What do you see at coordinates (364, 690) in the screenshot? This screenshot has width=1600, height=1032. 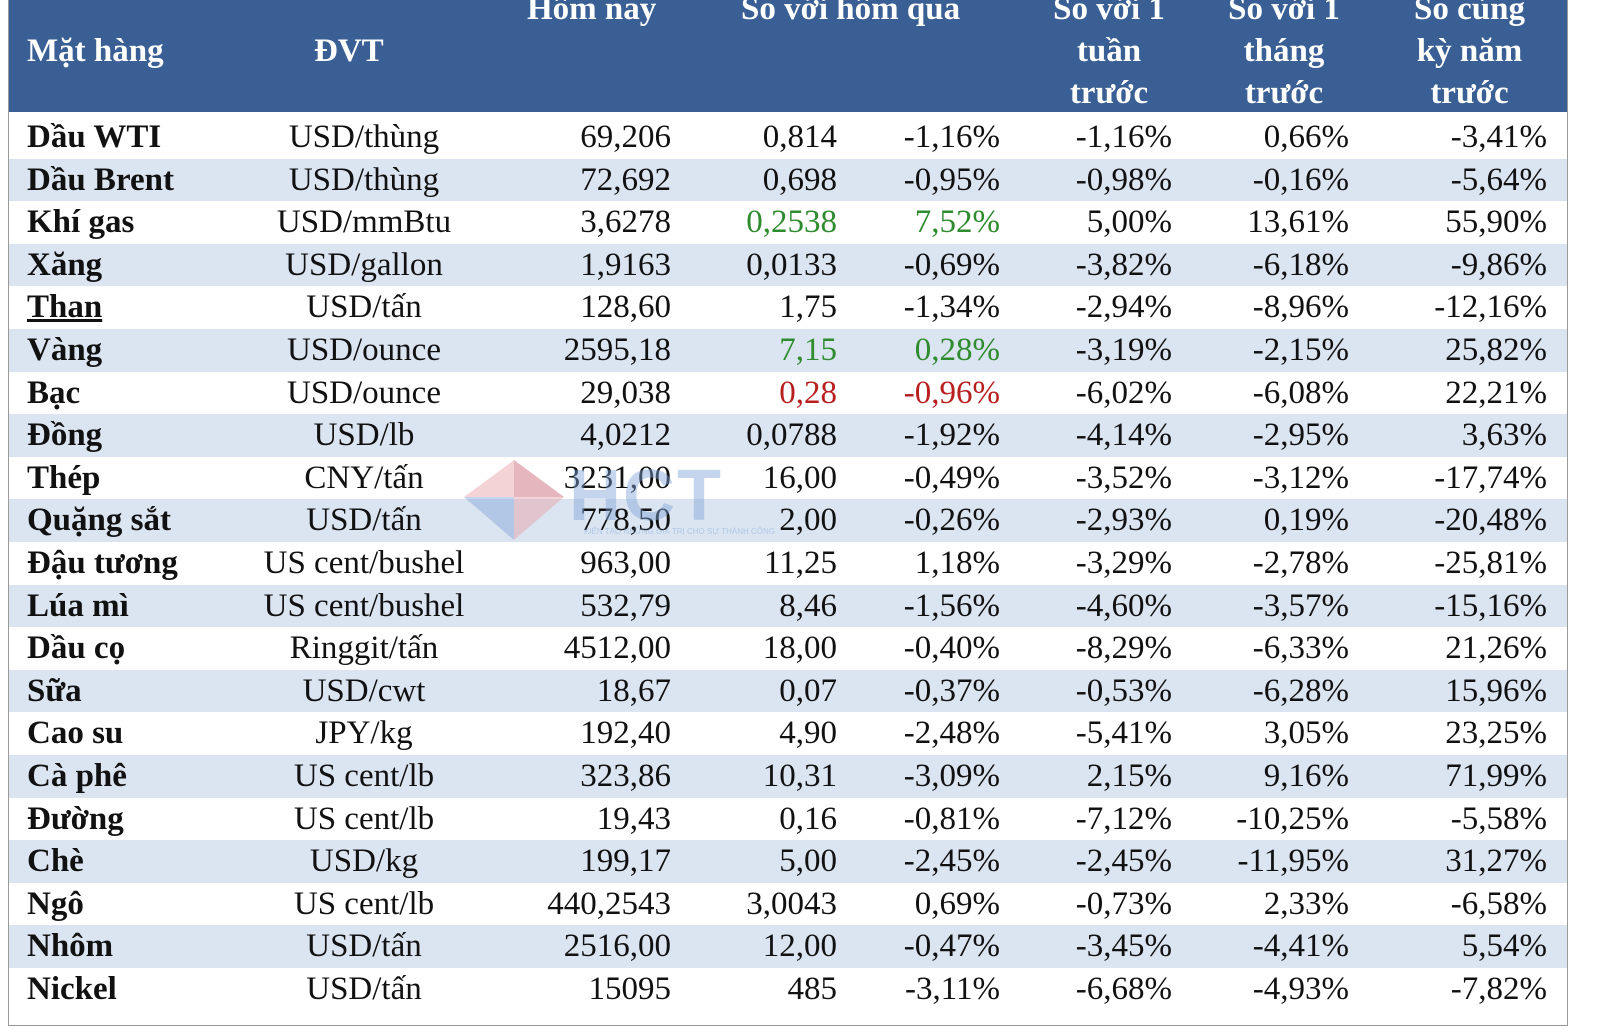 I see `cell-unit: USD/cwt` at bounding box center [364, 690].